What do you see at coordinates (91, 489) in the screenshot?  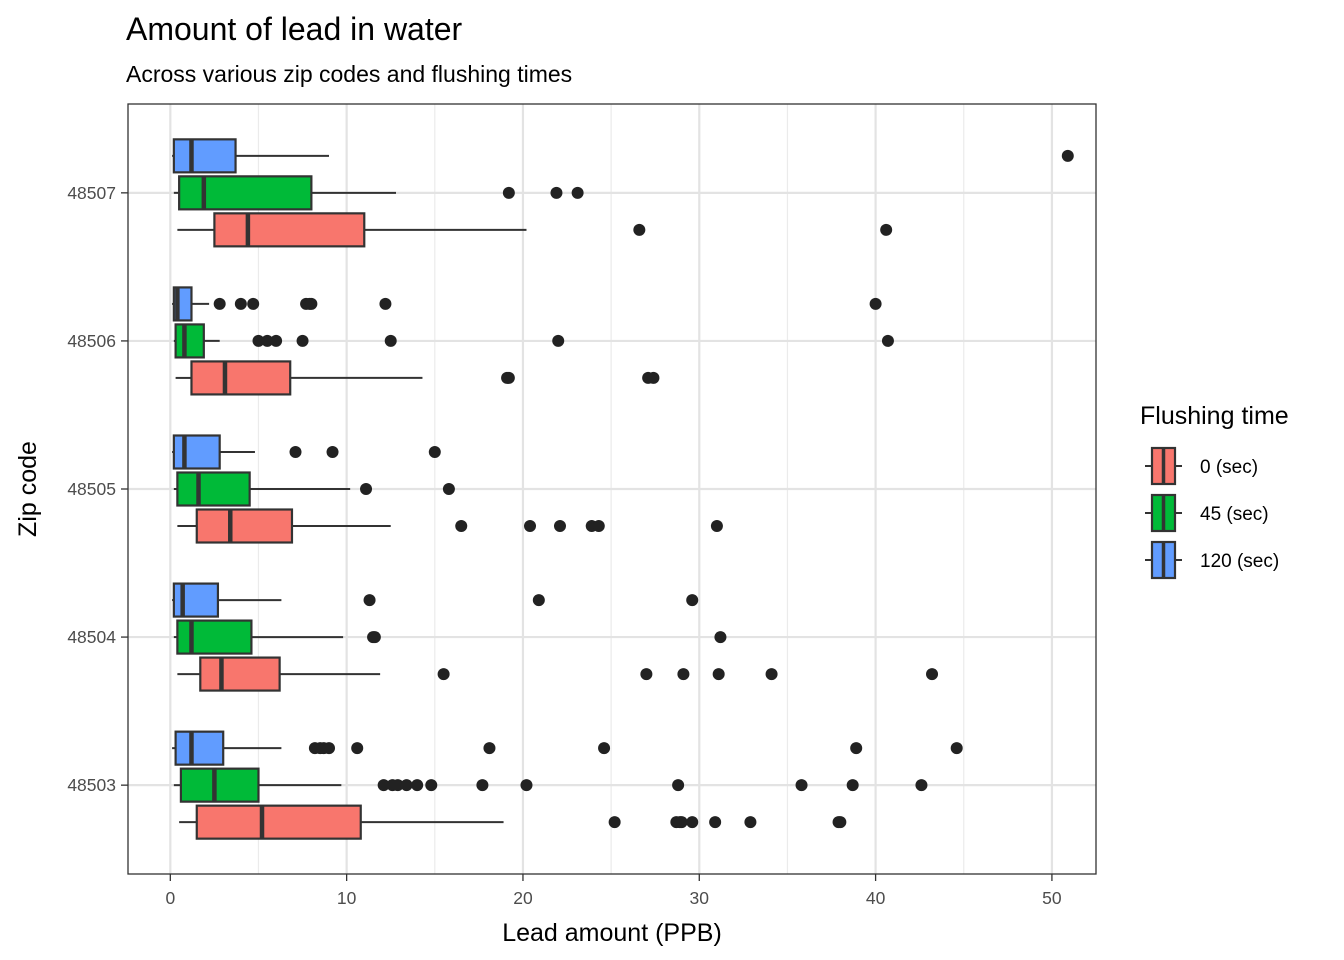 I see `y-tick-label: 48505` at bounding box center [91, 489].